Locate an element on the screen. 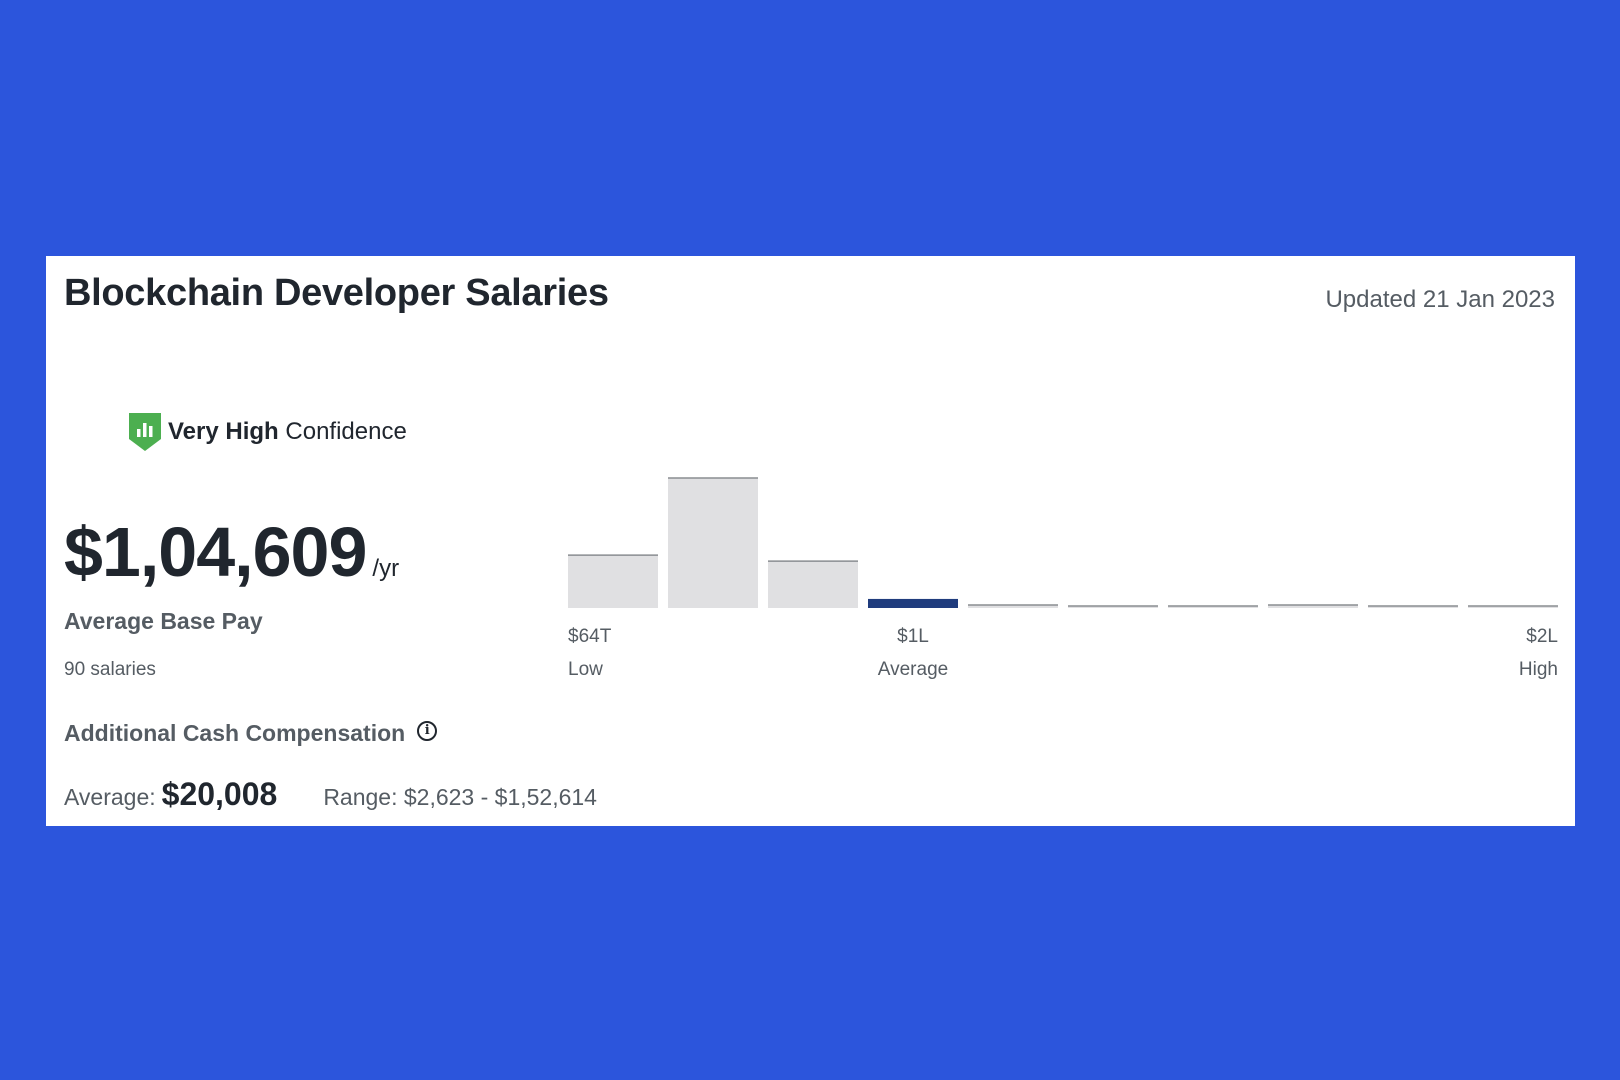 This screenshot has height=1080, width=1620. average-pay-value: $1,04,609 is located at coordinates (215, 552).